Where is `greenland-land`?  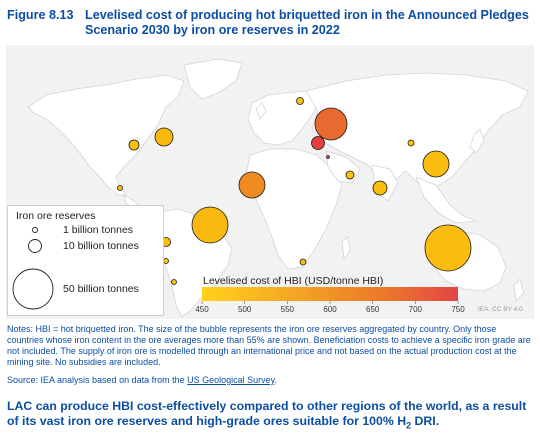 greenland-land is located at coordinates (213, 79).